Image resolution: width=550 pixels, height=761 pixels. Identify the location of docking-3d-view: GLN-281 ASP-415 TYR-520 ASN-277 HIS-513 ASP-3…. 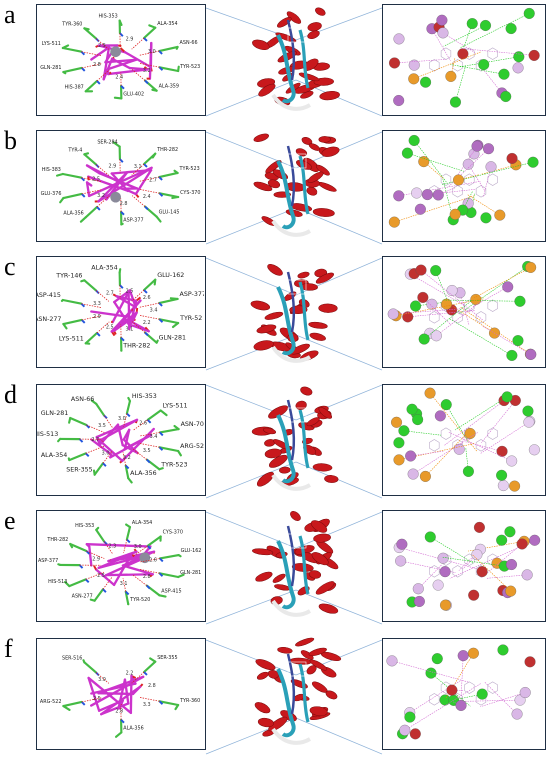
(121, 566).